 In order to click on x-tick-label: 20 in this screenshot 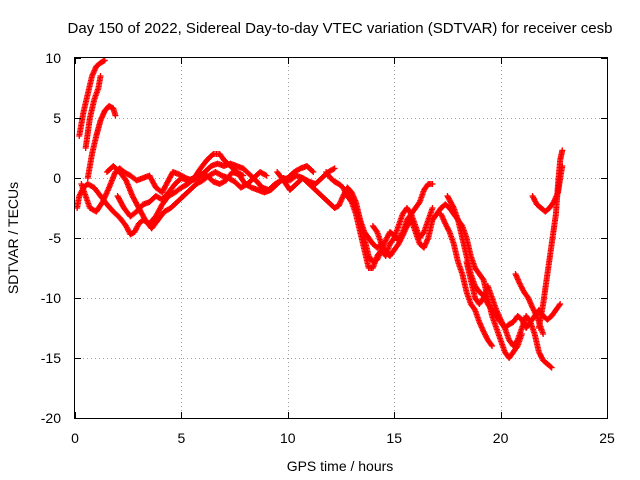, I will do `click(501, 438)`.